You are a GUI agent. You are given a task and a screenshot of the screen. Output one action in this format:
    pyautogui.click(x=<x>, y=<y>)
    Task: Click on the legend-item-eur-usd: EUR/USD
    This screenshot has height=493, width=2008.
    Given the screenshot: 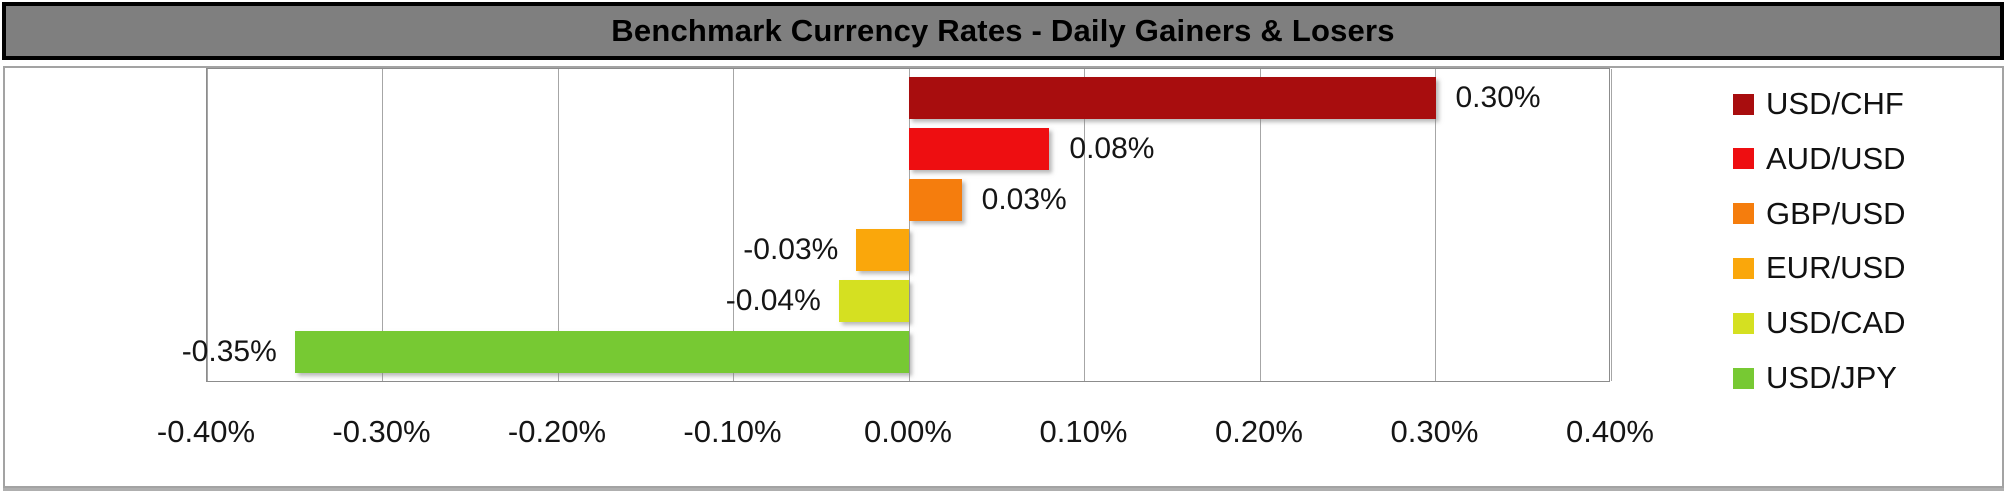 What is the action you would take?
    pyautogui.click(x=1819, y=268)
    